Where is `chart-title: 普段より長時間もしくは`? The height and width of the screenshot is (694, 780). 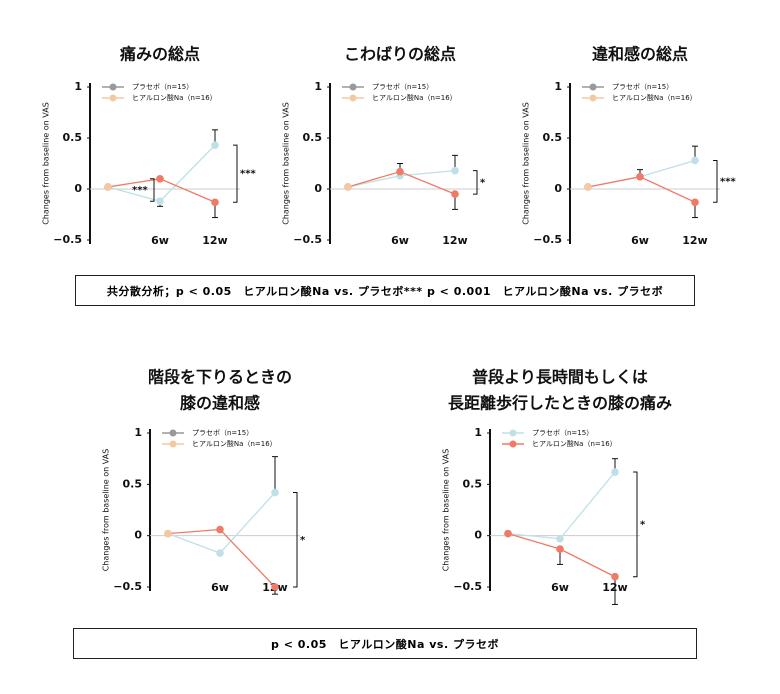
chart-title: 普段より長時間もしくは is located at coordinates (560, 377).